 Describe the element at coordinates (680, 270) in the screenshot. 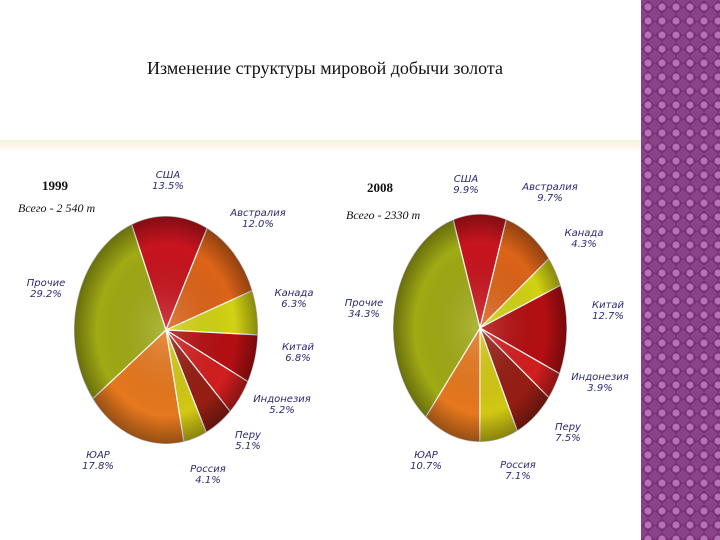

I see `decorative-side-band` at that location.